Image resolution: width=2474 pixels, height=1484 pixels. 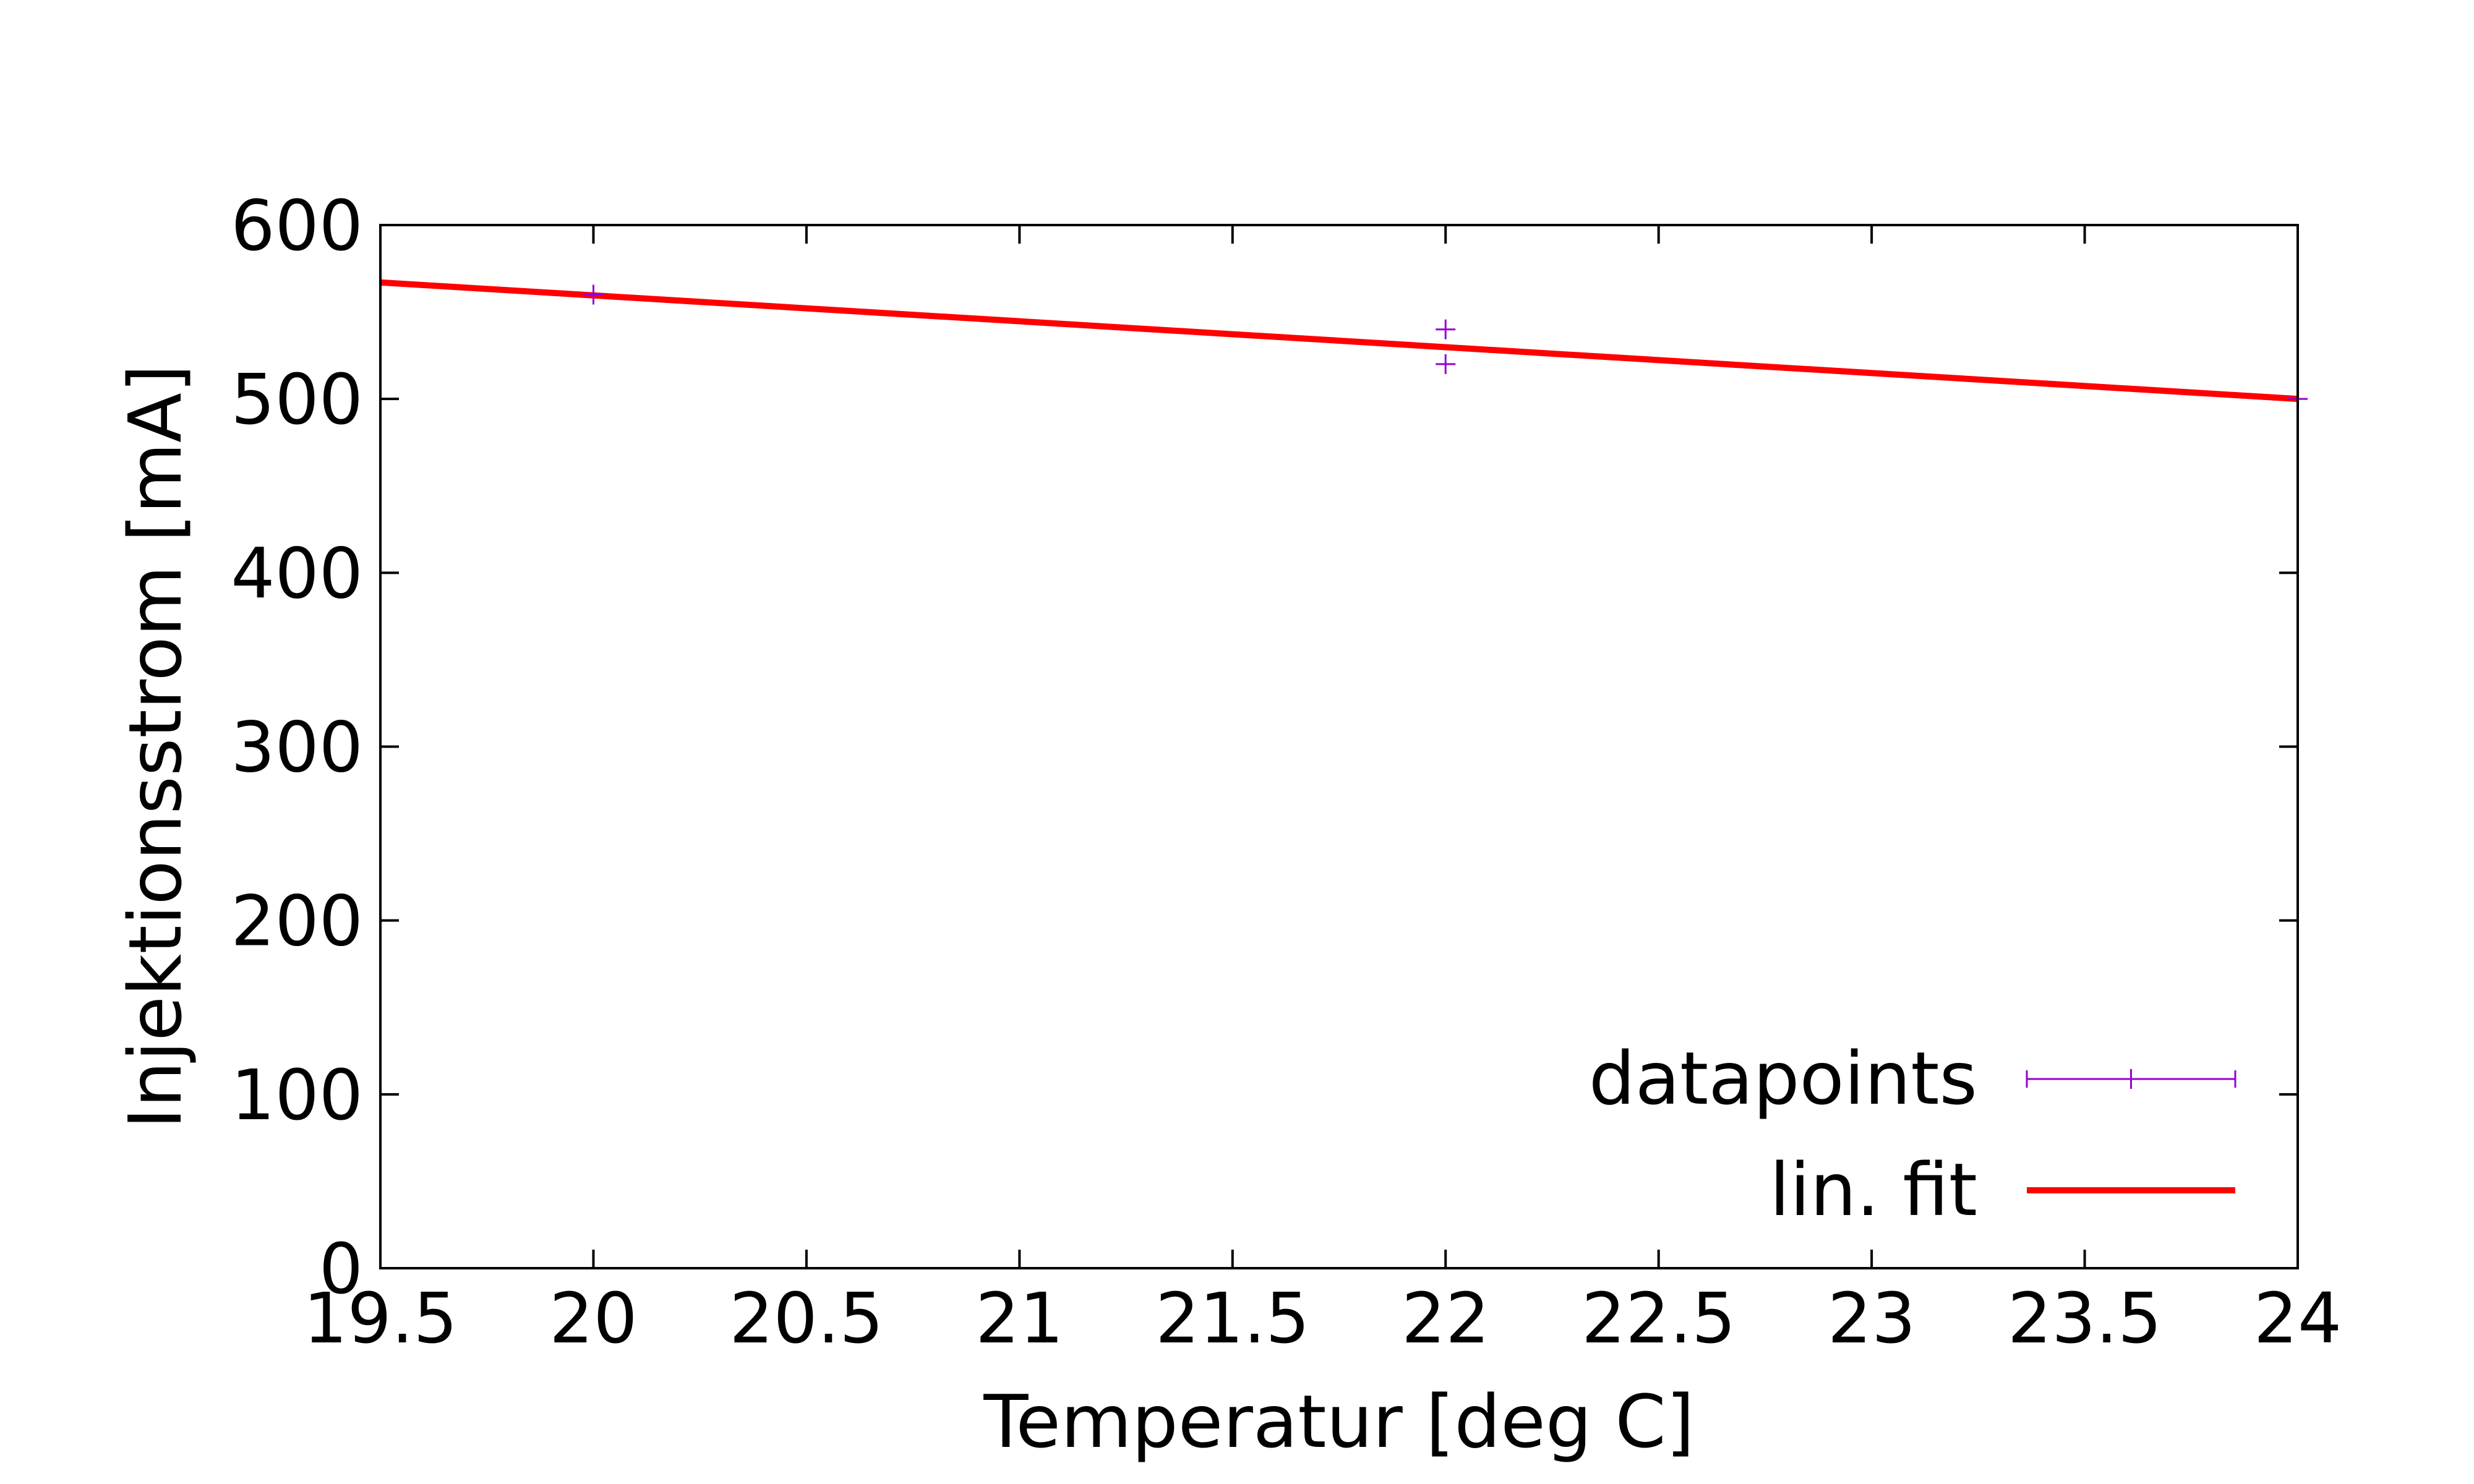 What do you see at coordinates (2298, 1319) in the screenshot?
I see `x-tick-label-9: 24` at bounding box center [2298, 1319].